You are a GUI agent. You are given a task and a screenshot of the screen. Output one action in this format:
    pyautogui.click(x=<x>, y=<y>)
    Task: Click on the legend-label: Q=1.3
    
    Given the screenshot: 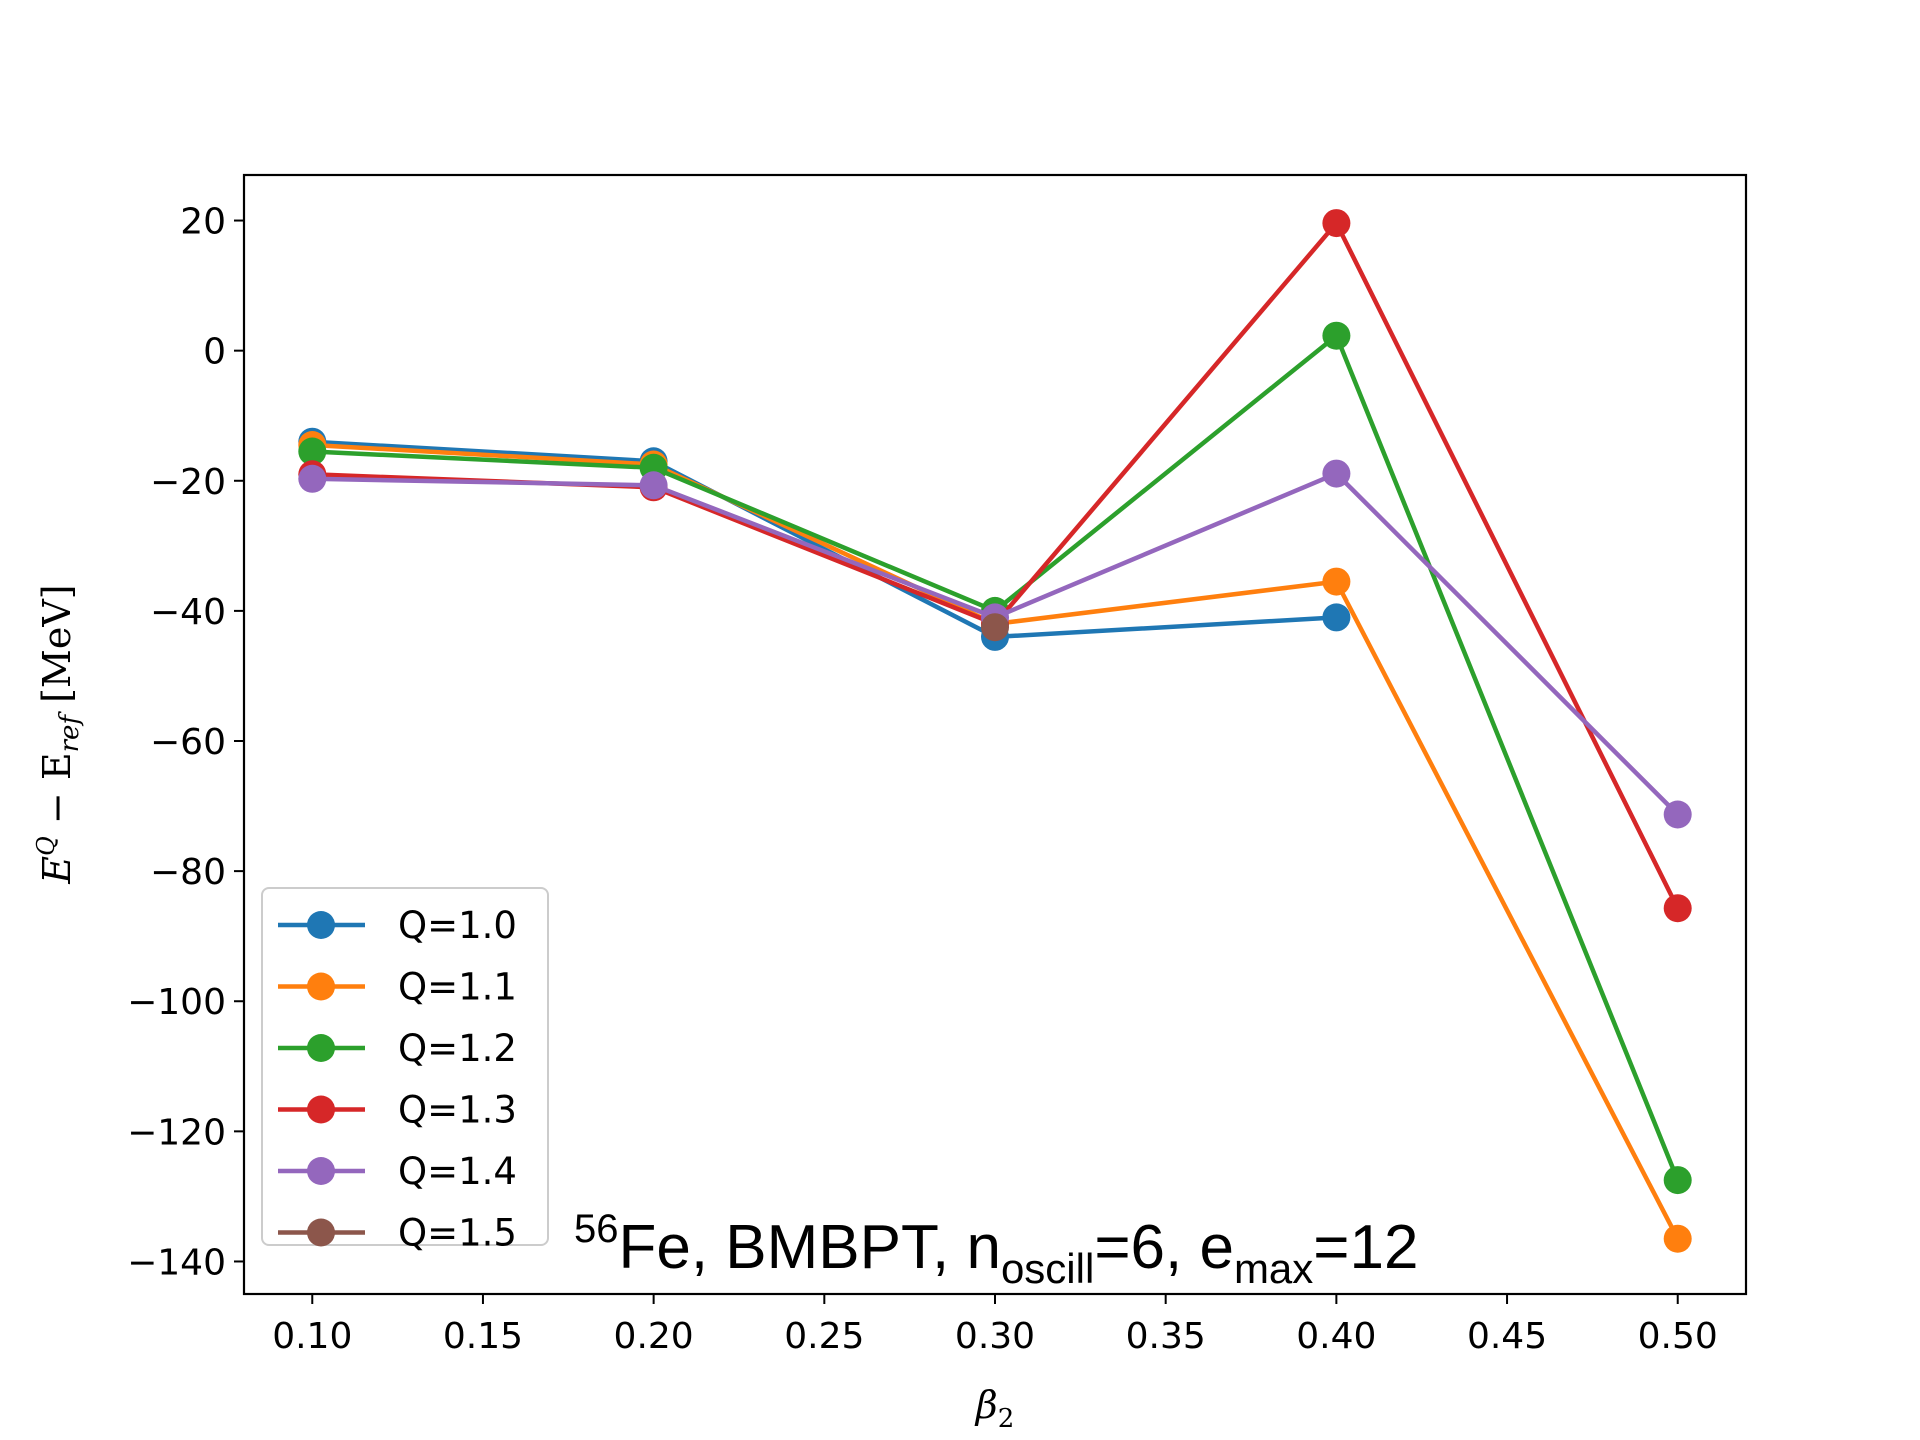 What is the action you would take?
    pyautogui.click(x=457, y=1110)
    